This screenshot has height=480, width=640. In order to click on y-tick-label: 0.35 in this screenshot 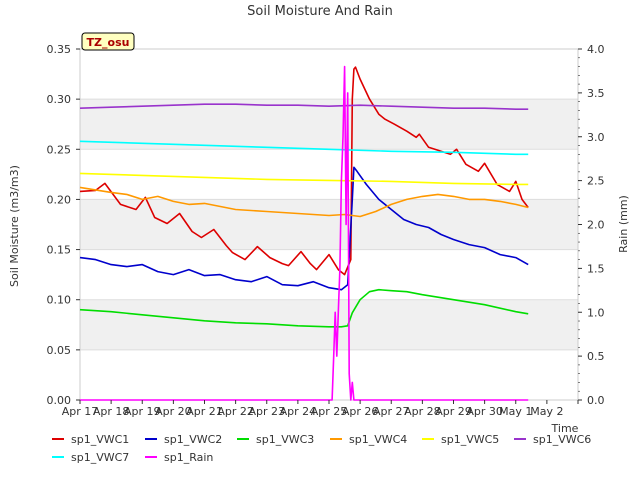, I will do `click(59, 49)`.